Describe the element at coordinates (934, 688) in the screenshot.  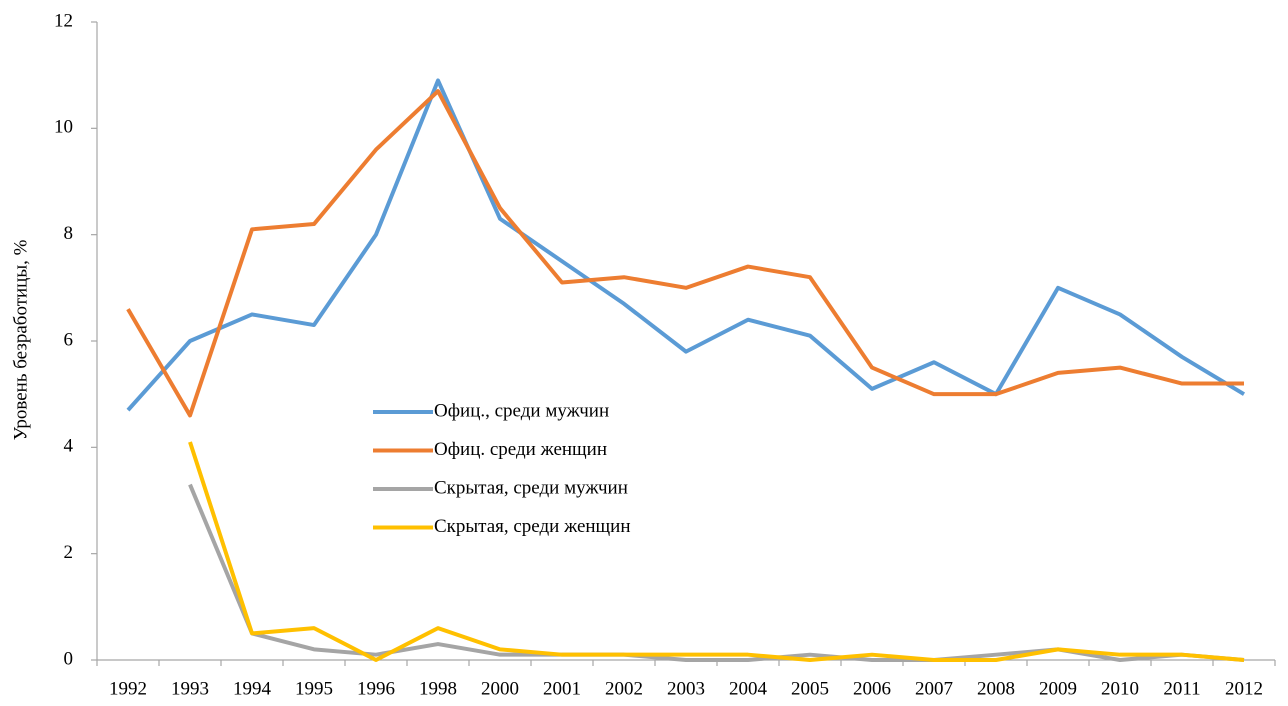
I see `x-tick-label: 2007` at that location.